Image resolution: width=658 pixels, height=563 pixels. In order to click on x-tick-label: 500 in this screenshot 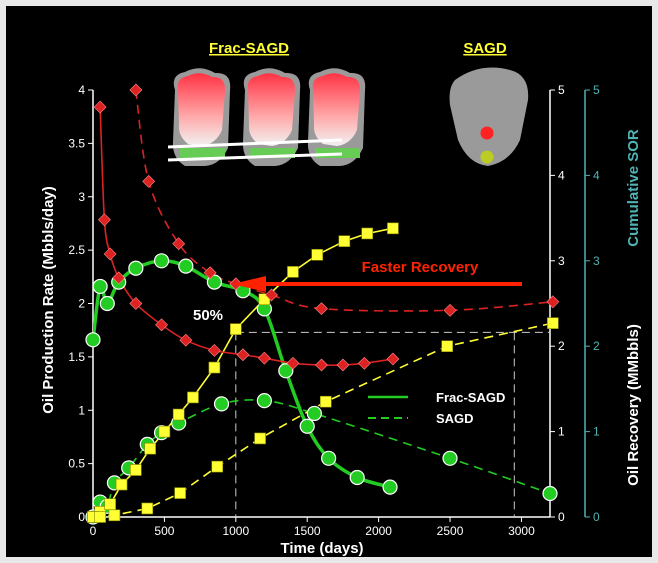, I will do `click(164, 531)`.